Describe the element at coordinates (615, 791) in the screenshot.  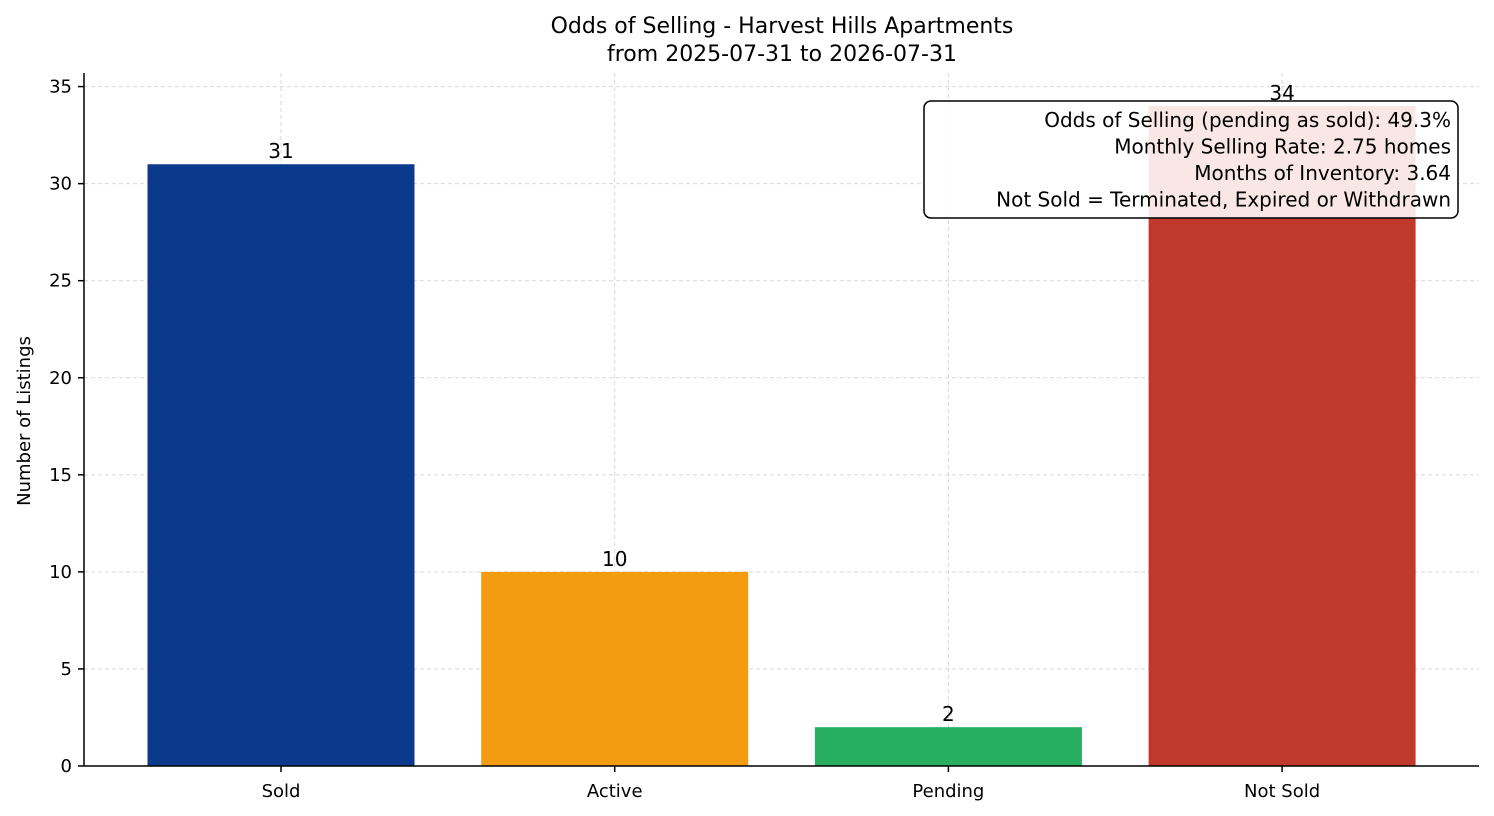
I see `x-tick-label: Active` at that location.